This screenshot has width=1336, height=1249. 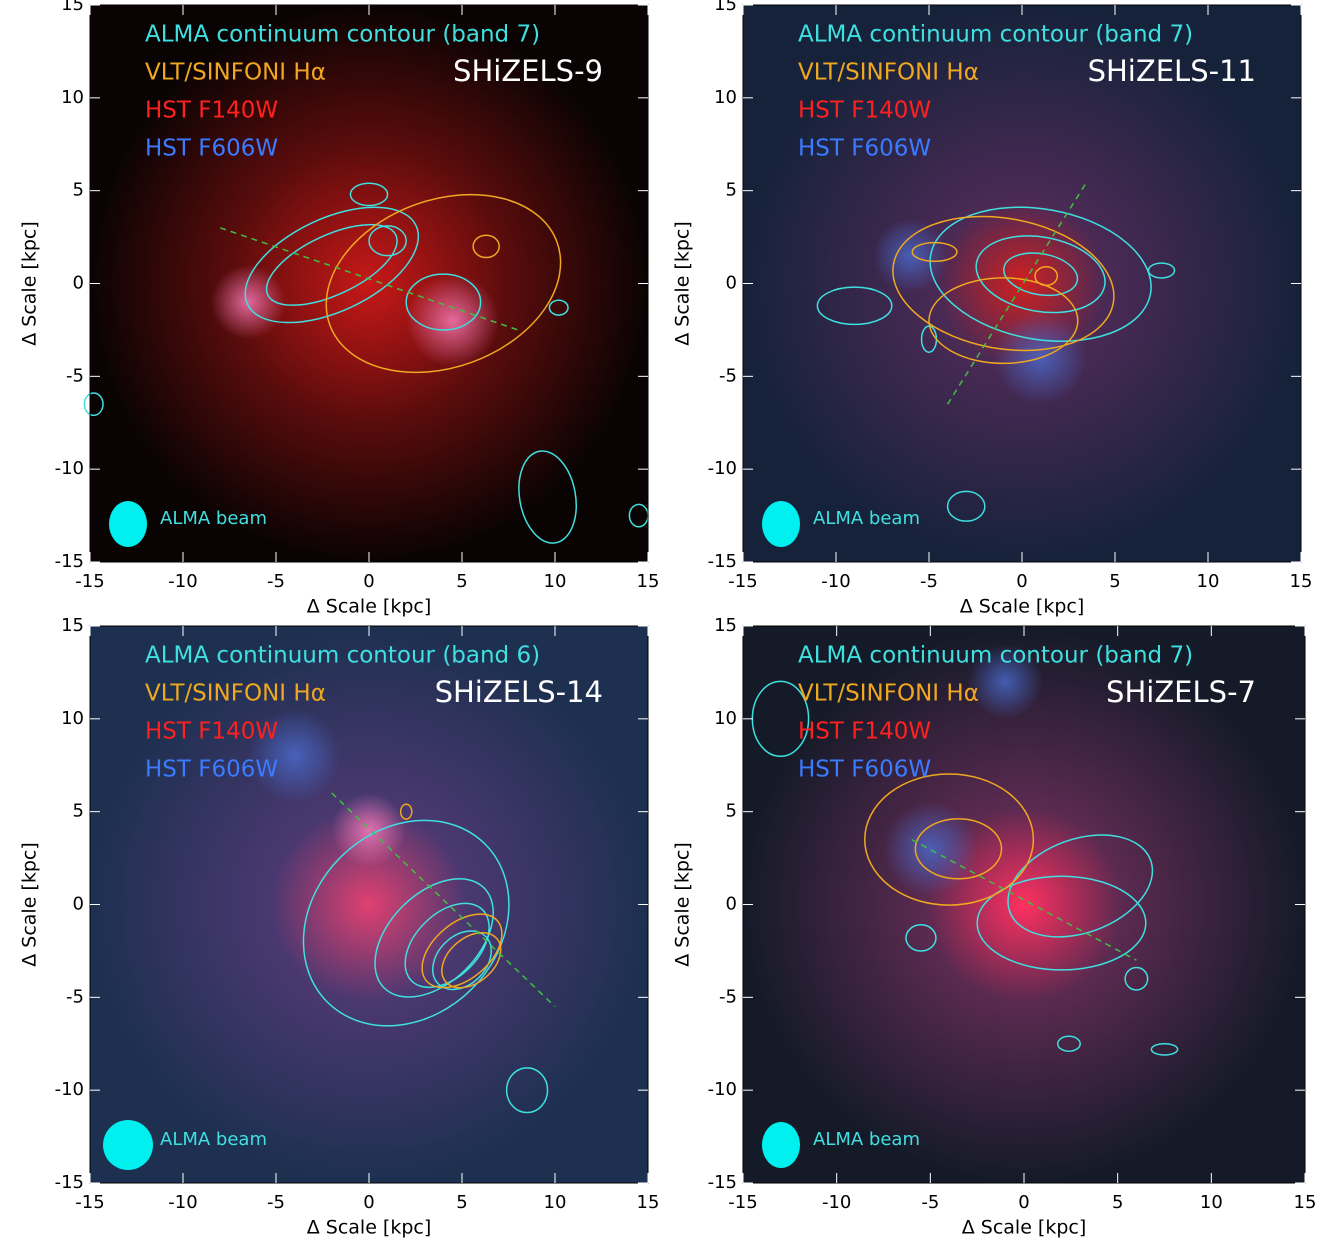 I want to click on major-axis, so click(x=1024, y=899).